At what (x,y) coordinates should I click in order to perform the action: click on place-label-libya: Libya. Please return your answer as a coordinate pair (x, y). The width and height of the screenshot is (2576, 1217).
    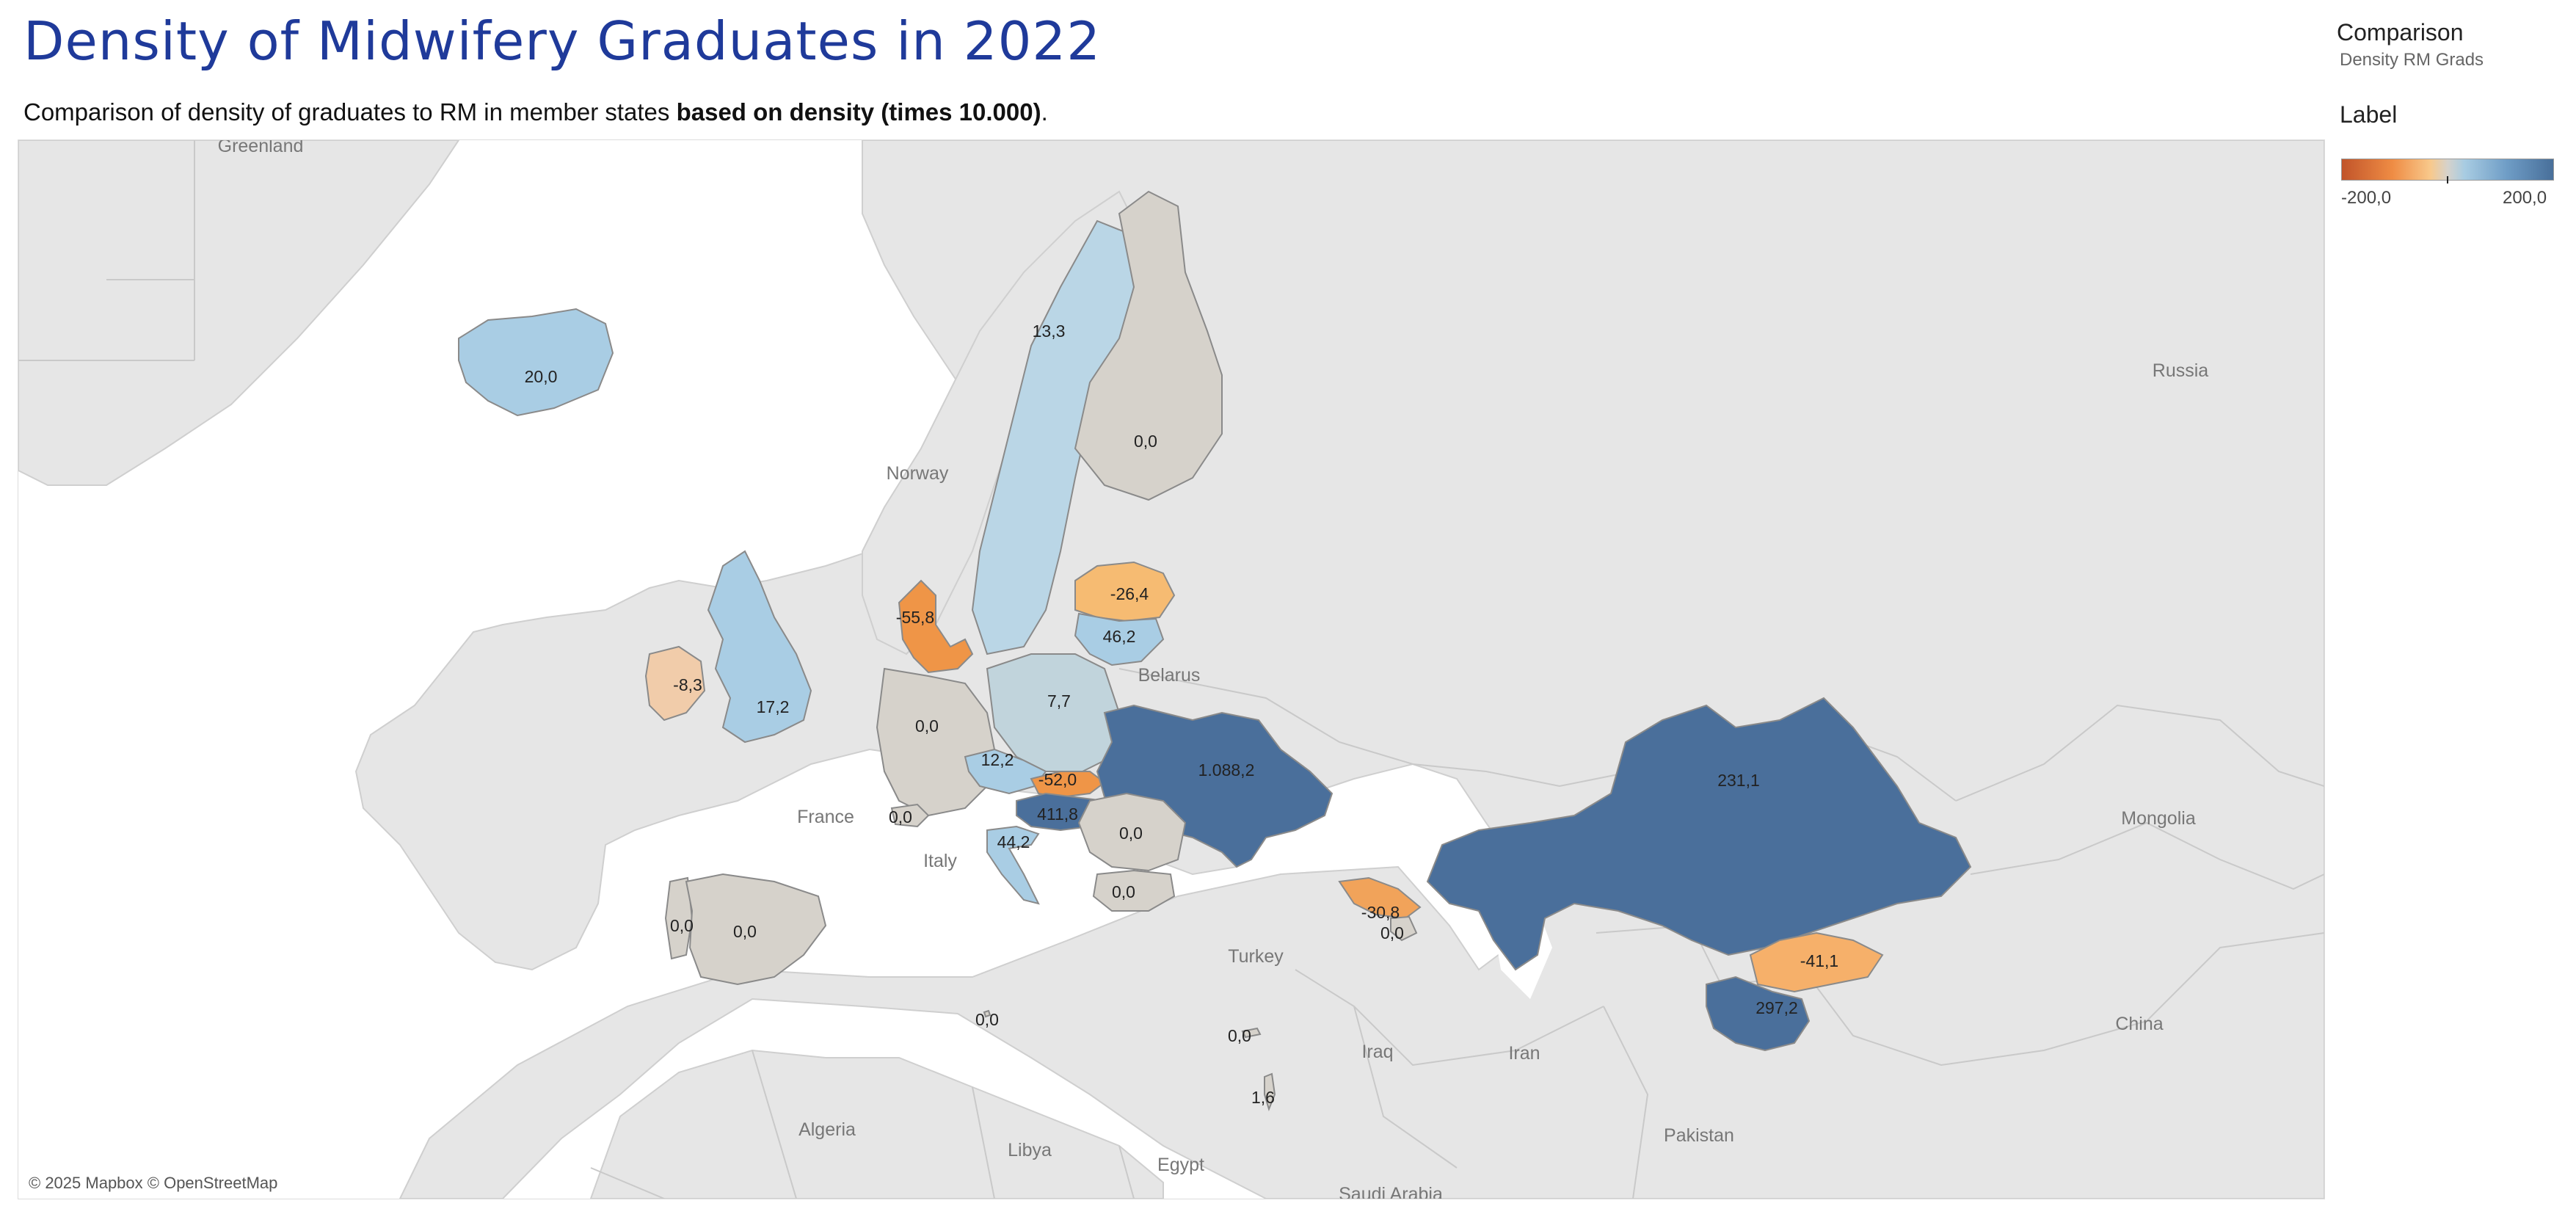
    Looking at the image, I should click on (1030, 1150).